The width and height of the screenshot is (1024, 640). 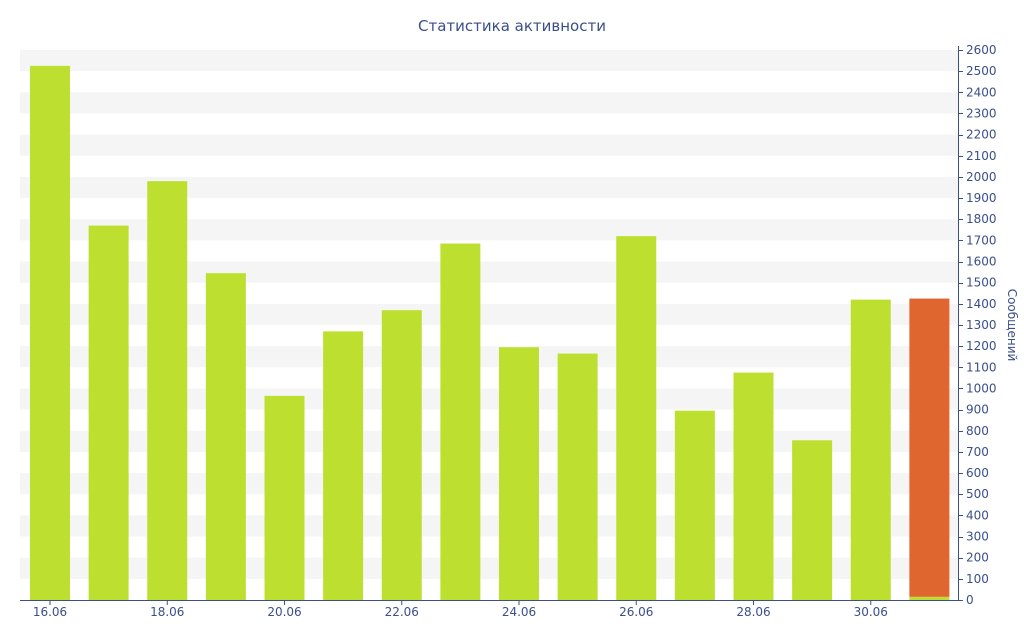 I want to click on y-tick-label: 1400, so click(x=981, y=304).